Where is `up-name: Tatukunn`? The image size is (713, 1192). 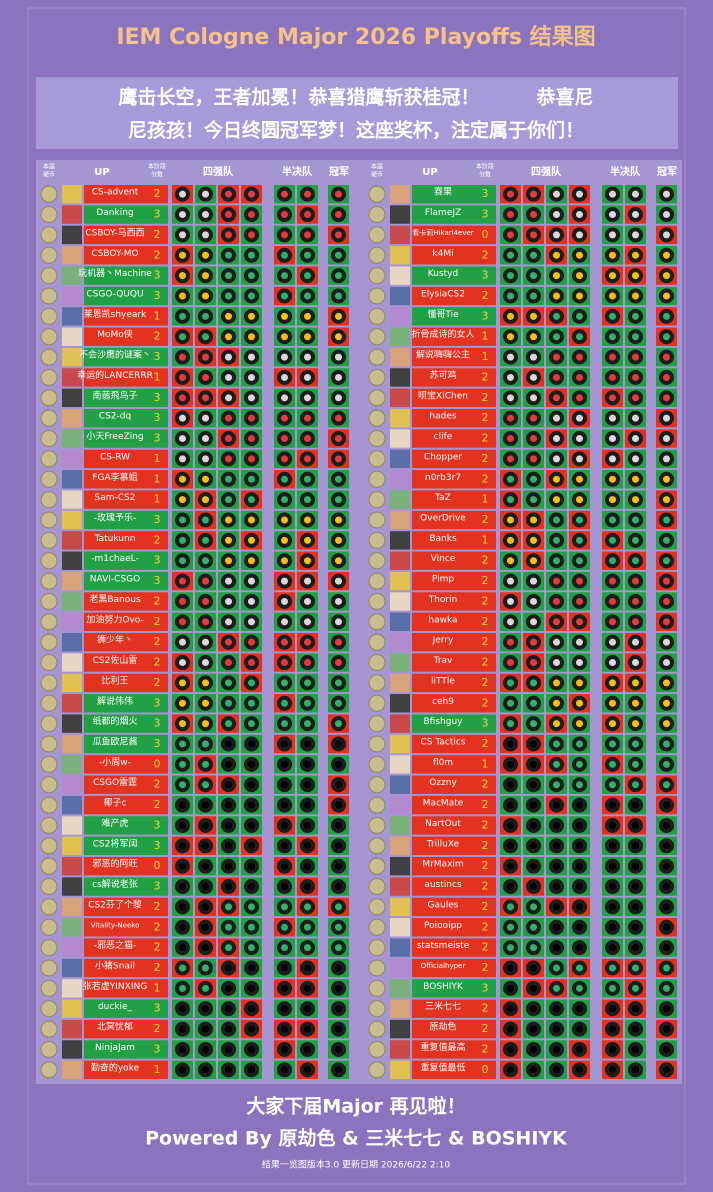
up-name: Tatukunn is located at coordinates (115, 539).